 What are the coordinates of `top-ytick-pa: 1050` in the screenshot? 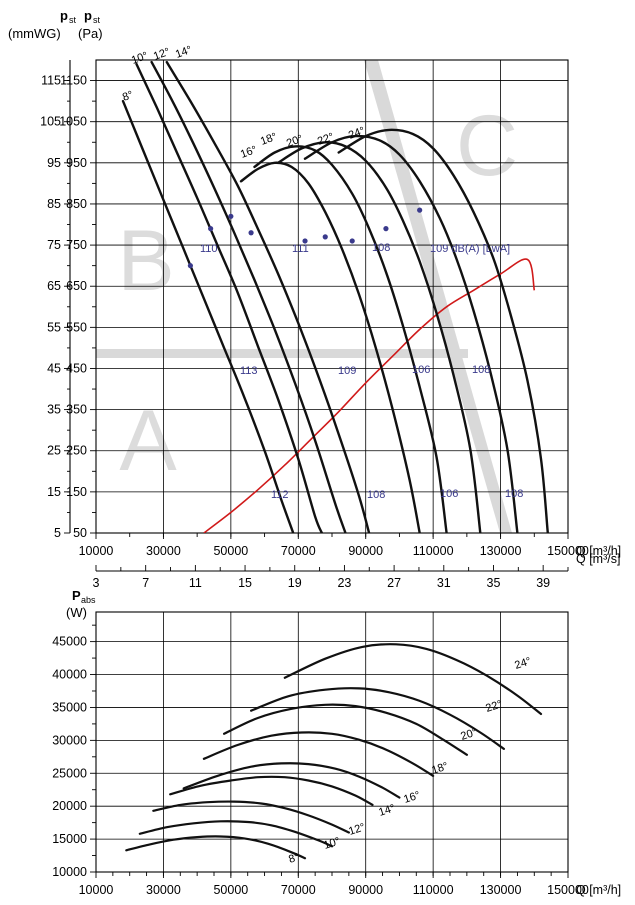 It's located at (73, 122).